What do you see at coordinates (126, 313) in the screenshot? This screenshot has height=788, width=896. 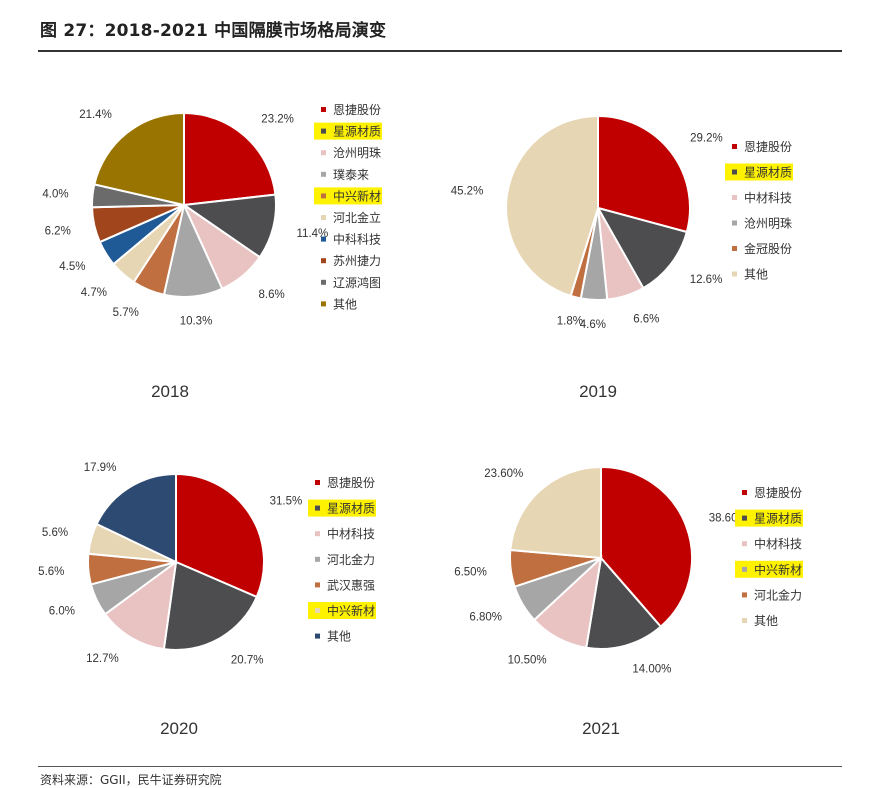 I see `slice-percent-label: 5.7%` at bounding box center [126, 313].